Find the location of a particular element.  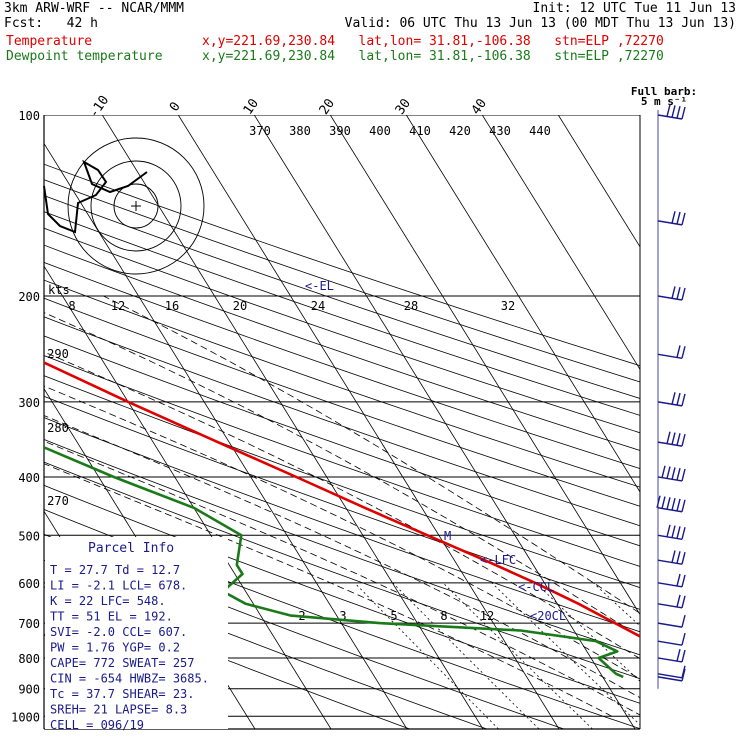

hodograph-ring is located at coordinates (136, 206).